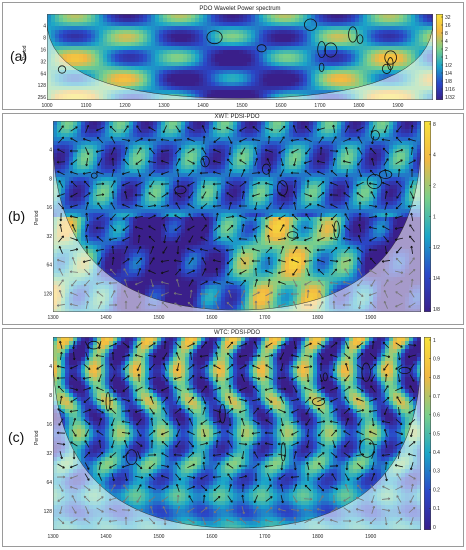 Image resolution: width=466 pixels, height=550 pixels. What do you see at coordinates (124, 106) in the screenshot?
I see `x-tick-label: 1200` at bounding box center [124, 106].